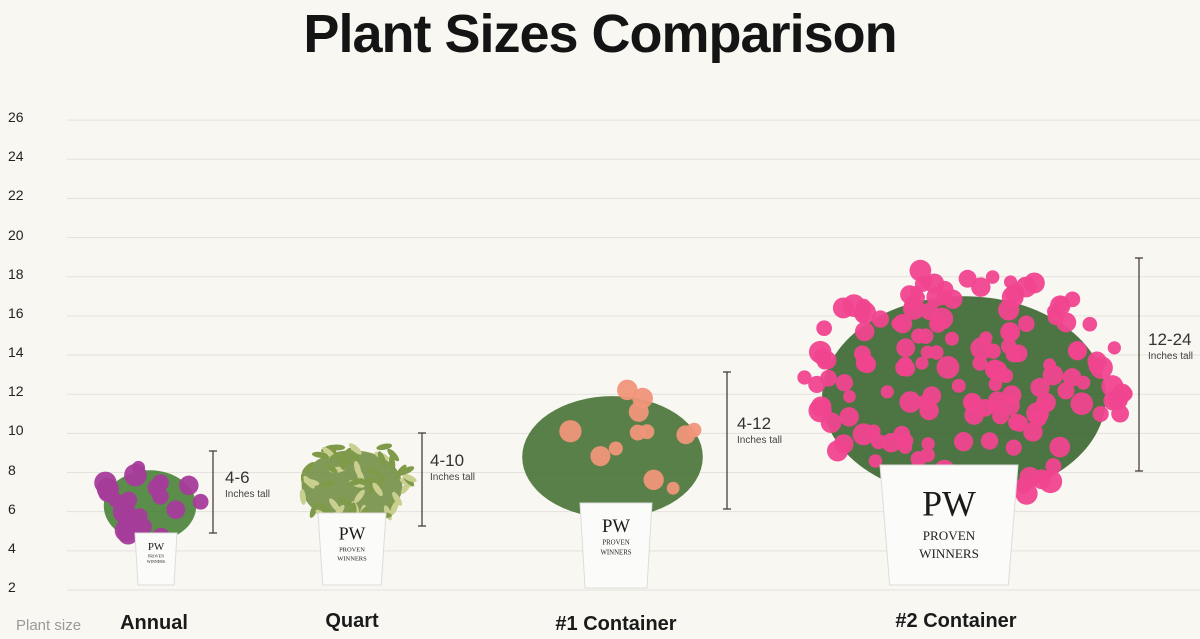 The height and width of the screenshot is (639, 1200). Describe the element at coordinates (12, 508) in the screenshot. I see `y-tick-label: 6` at that location.